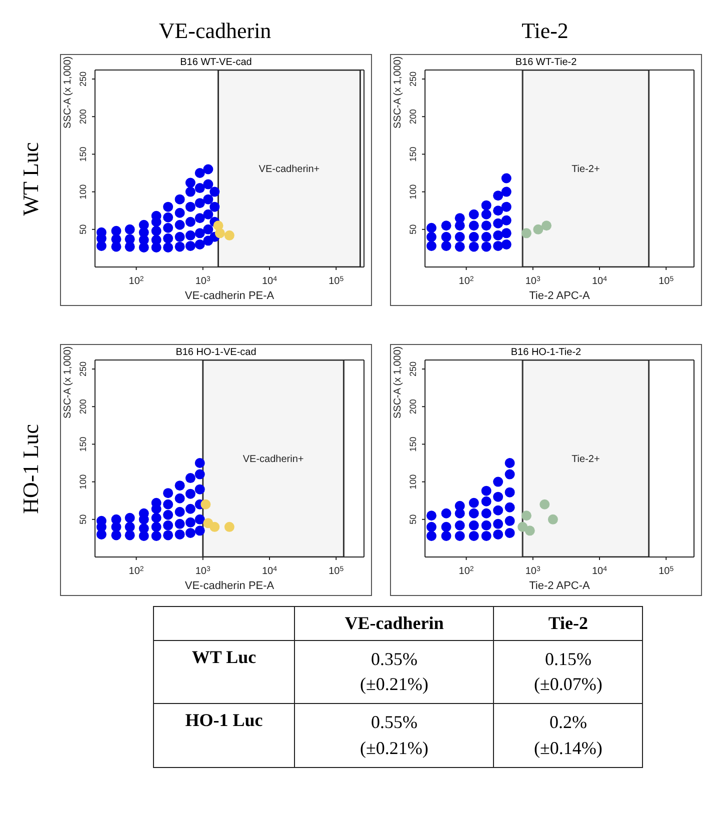  I want to click on category-label: WT Luc, so click(224, 672).